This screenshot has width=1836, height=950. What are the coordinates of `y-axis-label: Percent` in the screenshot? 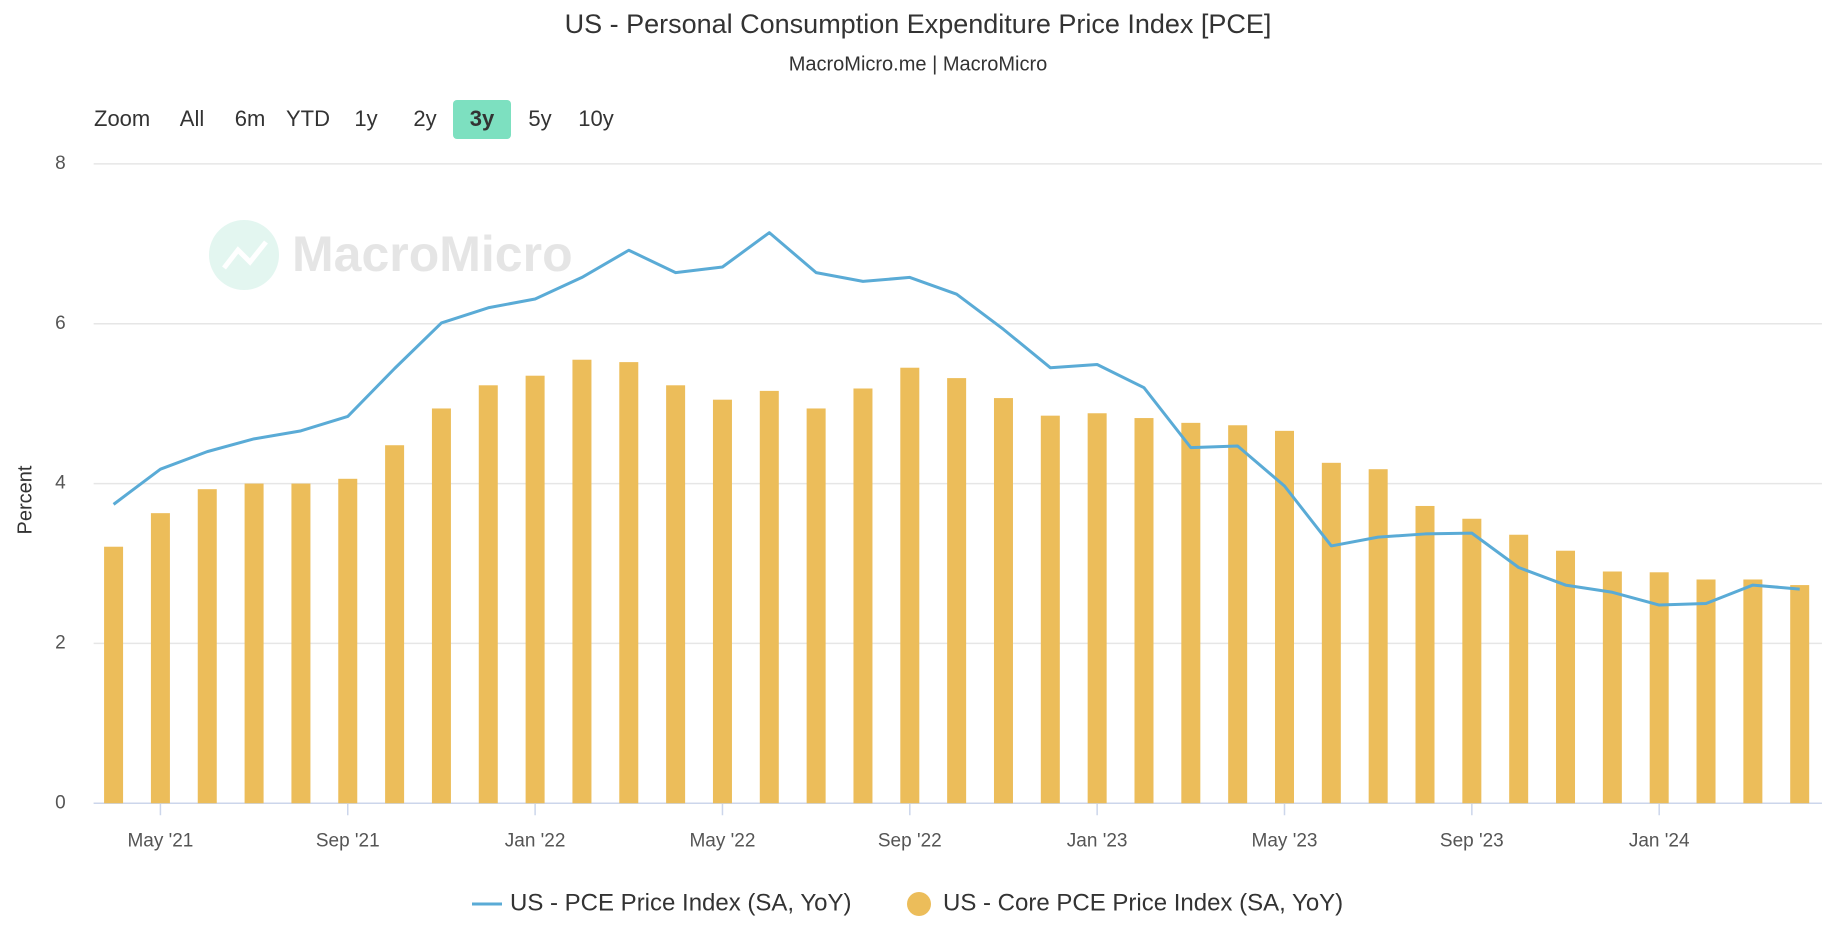 It's located at (25, 499).